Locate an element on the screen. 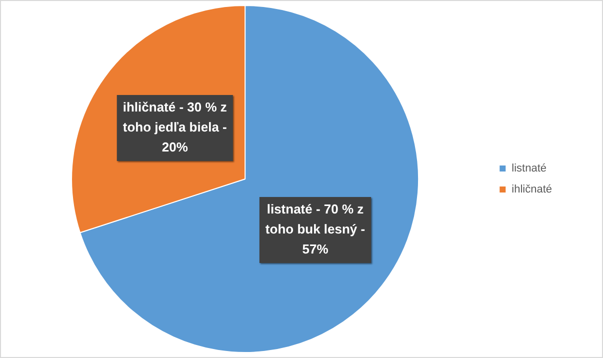  legend-label: ihličnaté is located at coordinates (532, 190).